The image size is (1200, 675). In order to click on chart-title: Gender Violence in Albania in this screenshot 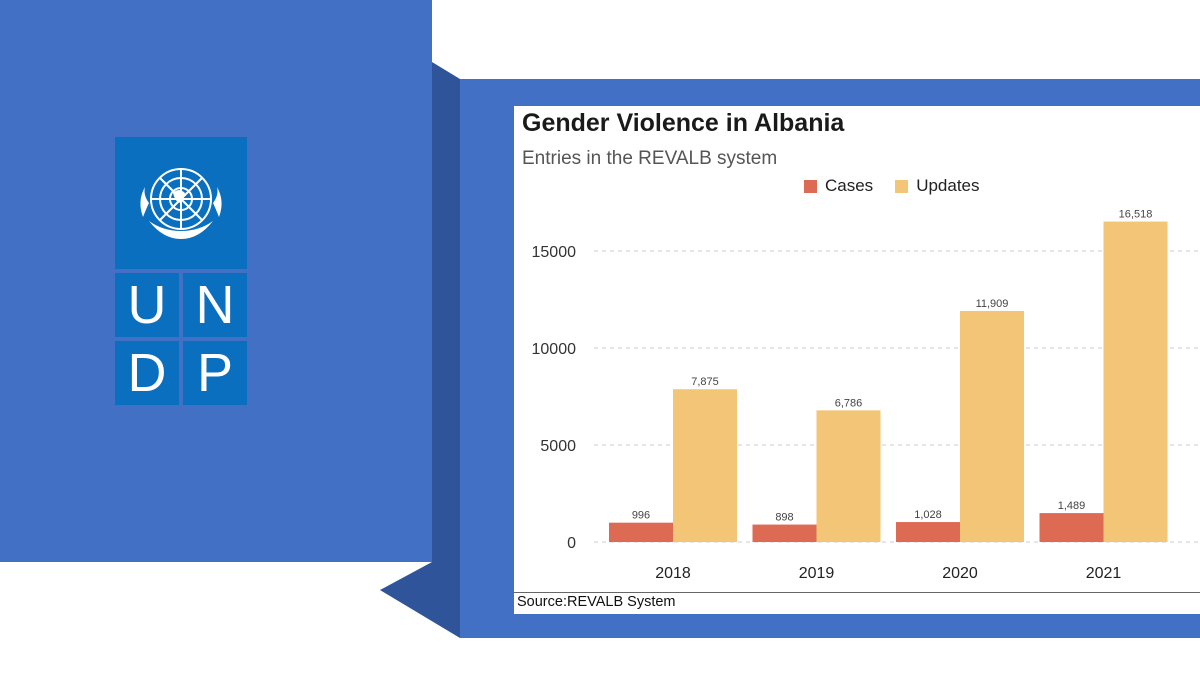, I will do `click(683, 123)`.